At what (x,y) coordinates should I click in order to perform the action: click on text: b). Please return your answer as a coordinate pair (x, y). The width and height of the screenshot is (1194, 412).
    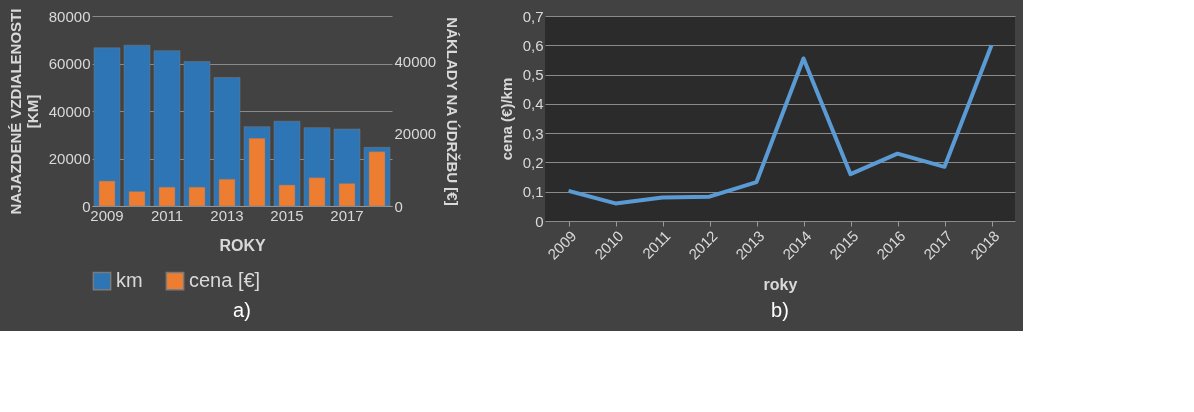
    Looking at the image, I should click on (780, 310).